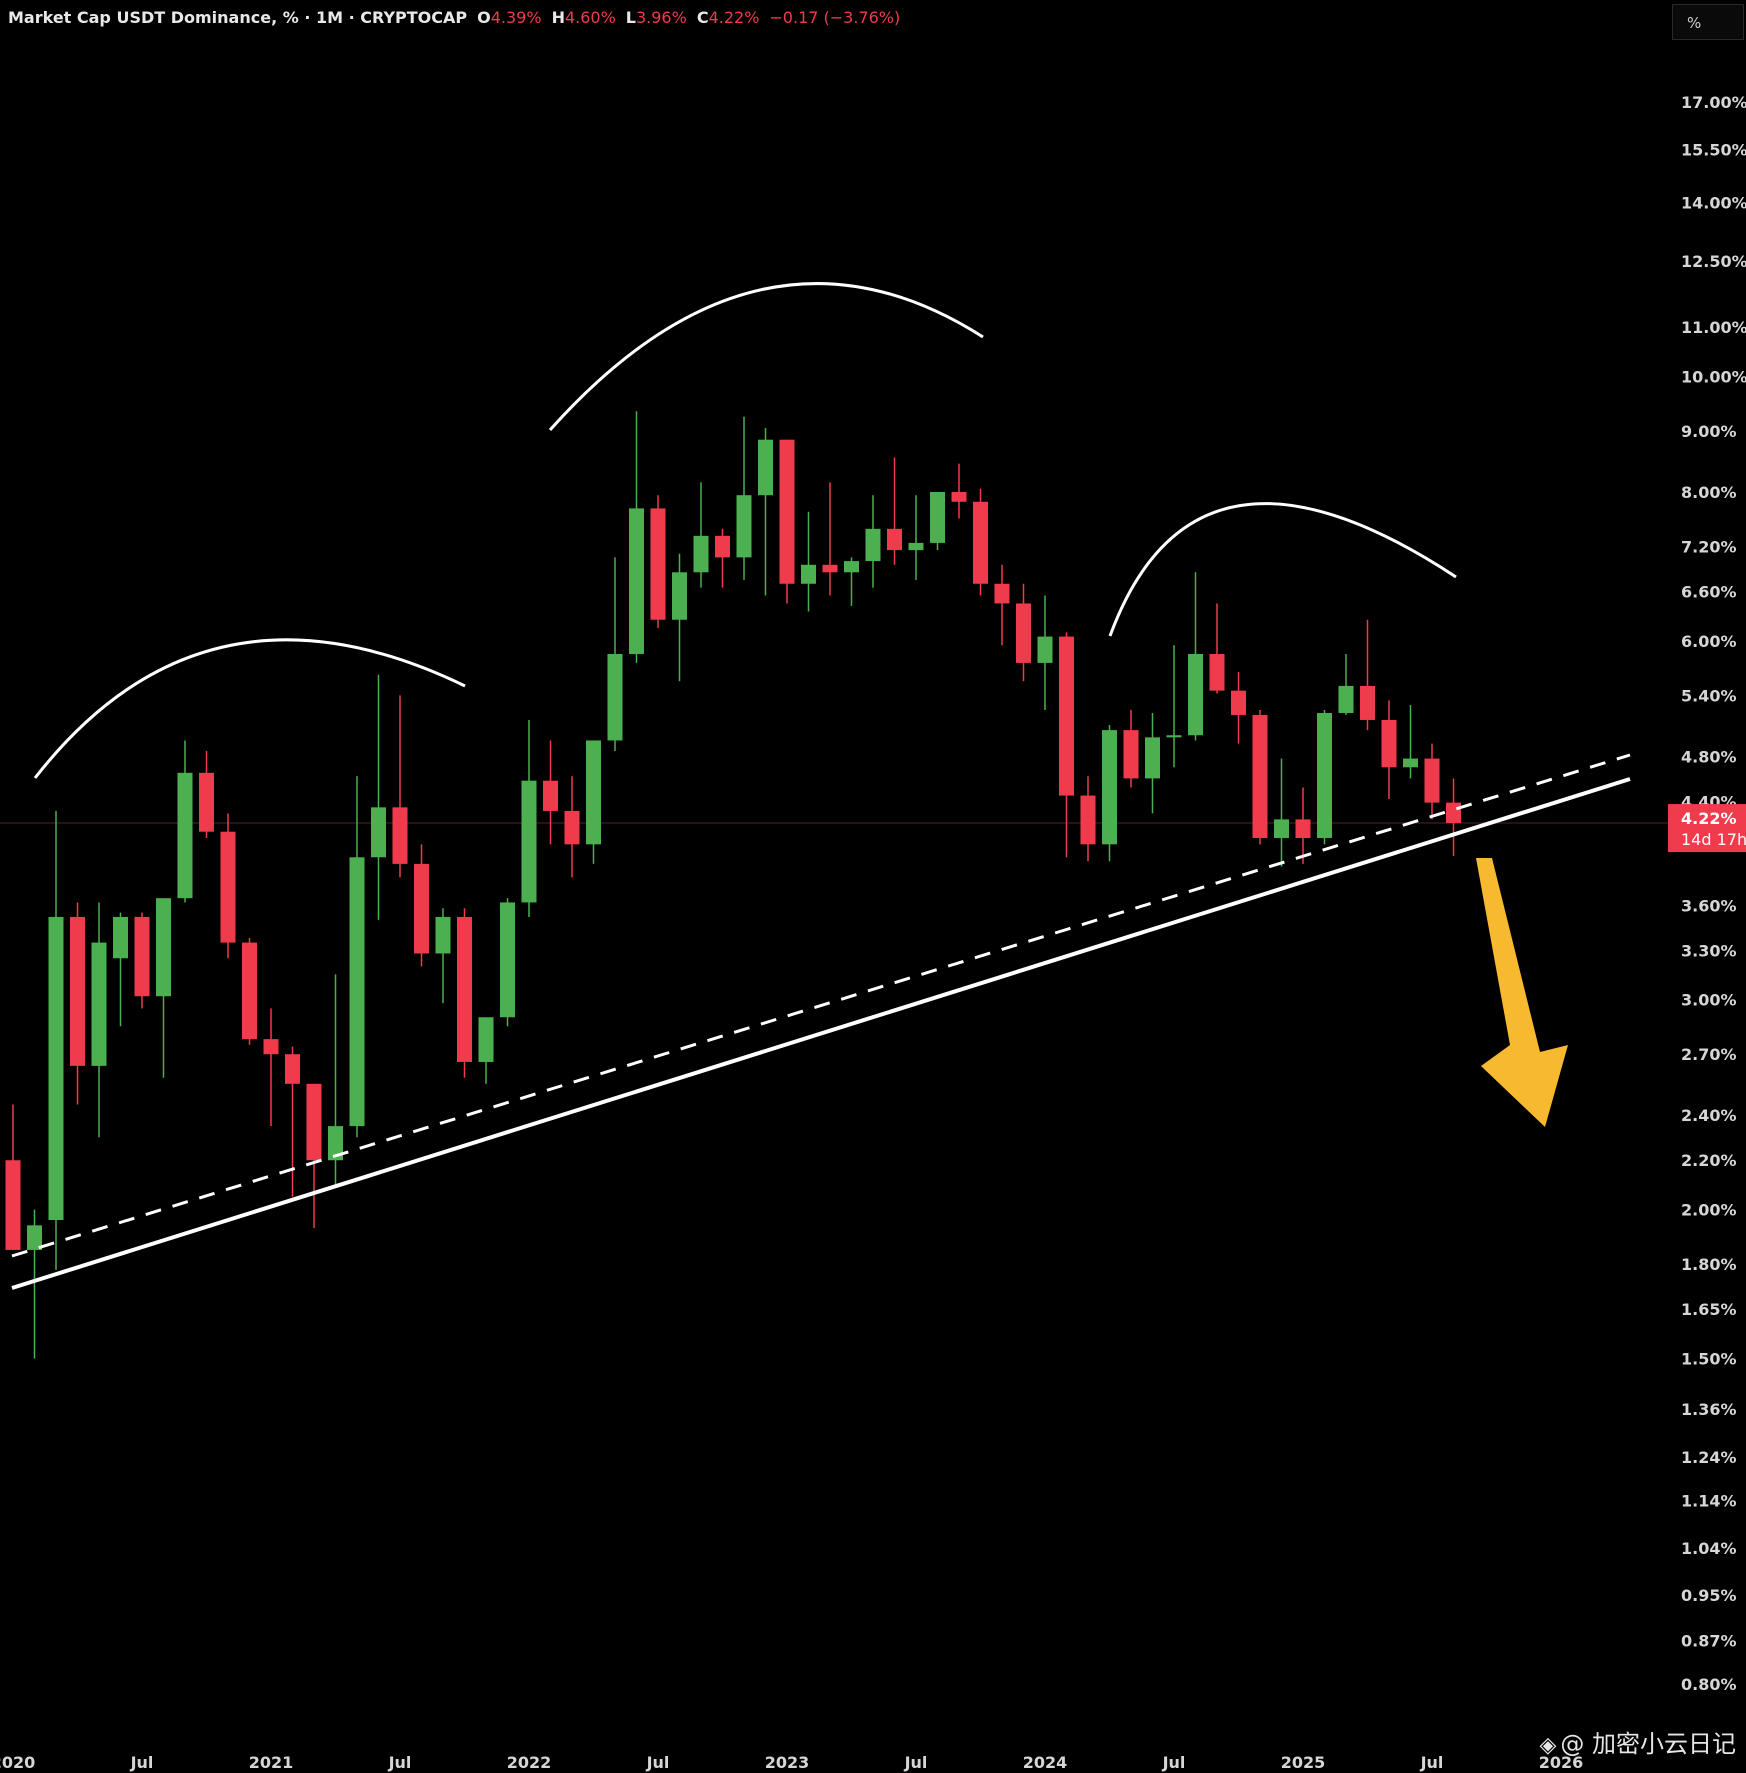 The height and width of the screenshot is (1773, 1746). I want to click on watermark-logo-icon: ◈, so click(1548, 1745).